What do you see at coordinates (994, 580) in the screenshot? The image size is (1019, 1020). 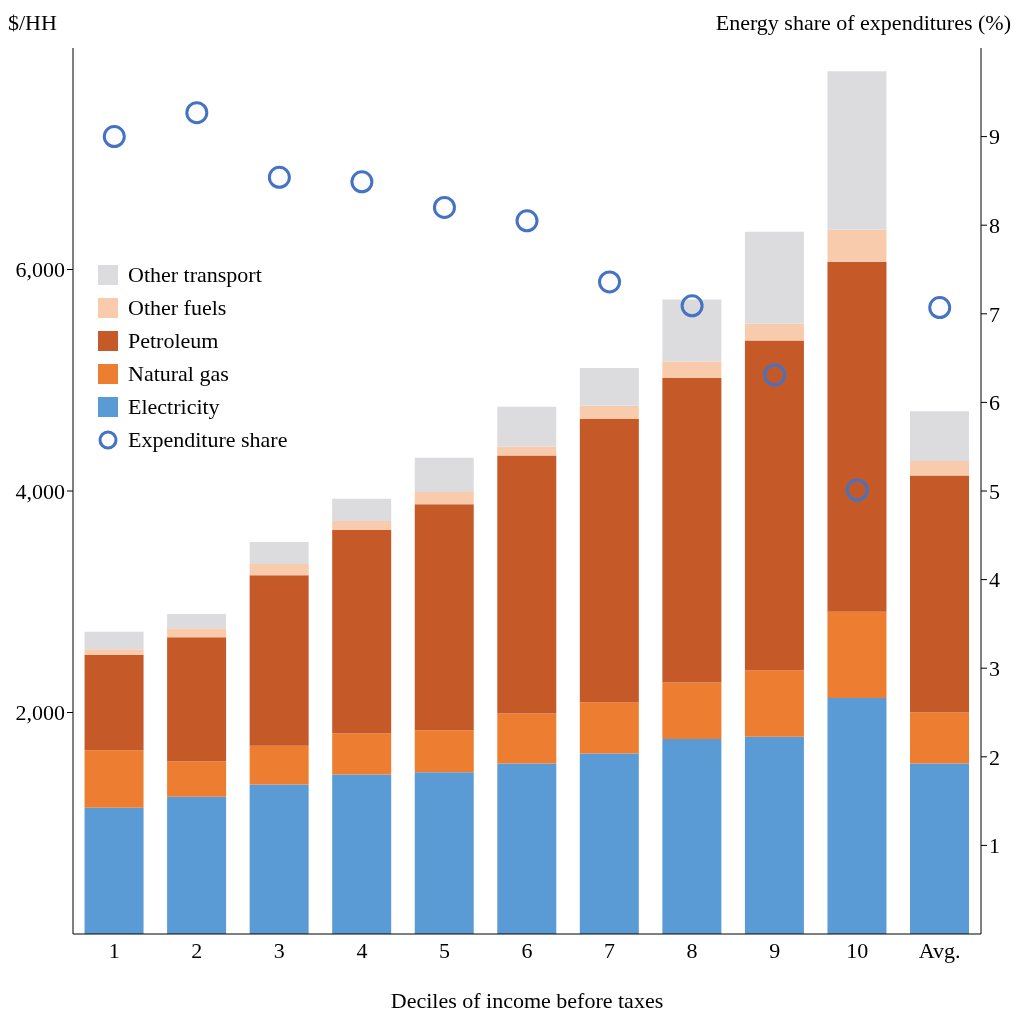 I see `y2-tick-label: 4` at bounding box center [994, 580].